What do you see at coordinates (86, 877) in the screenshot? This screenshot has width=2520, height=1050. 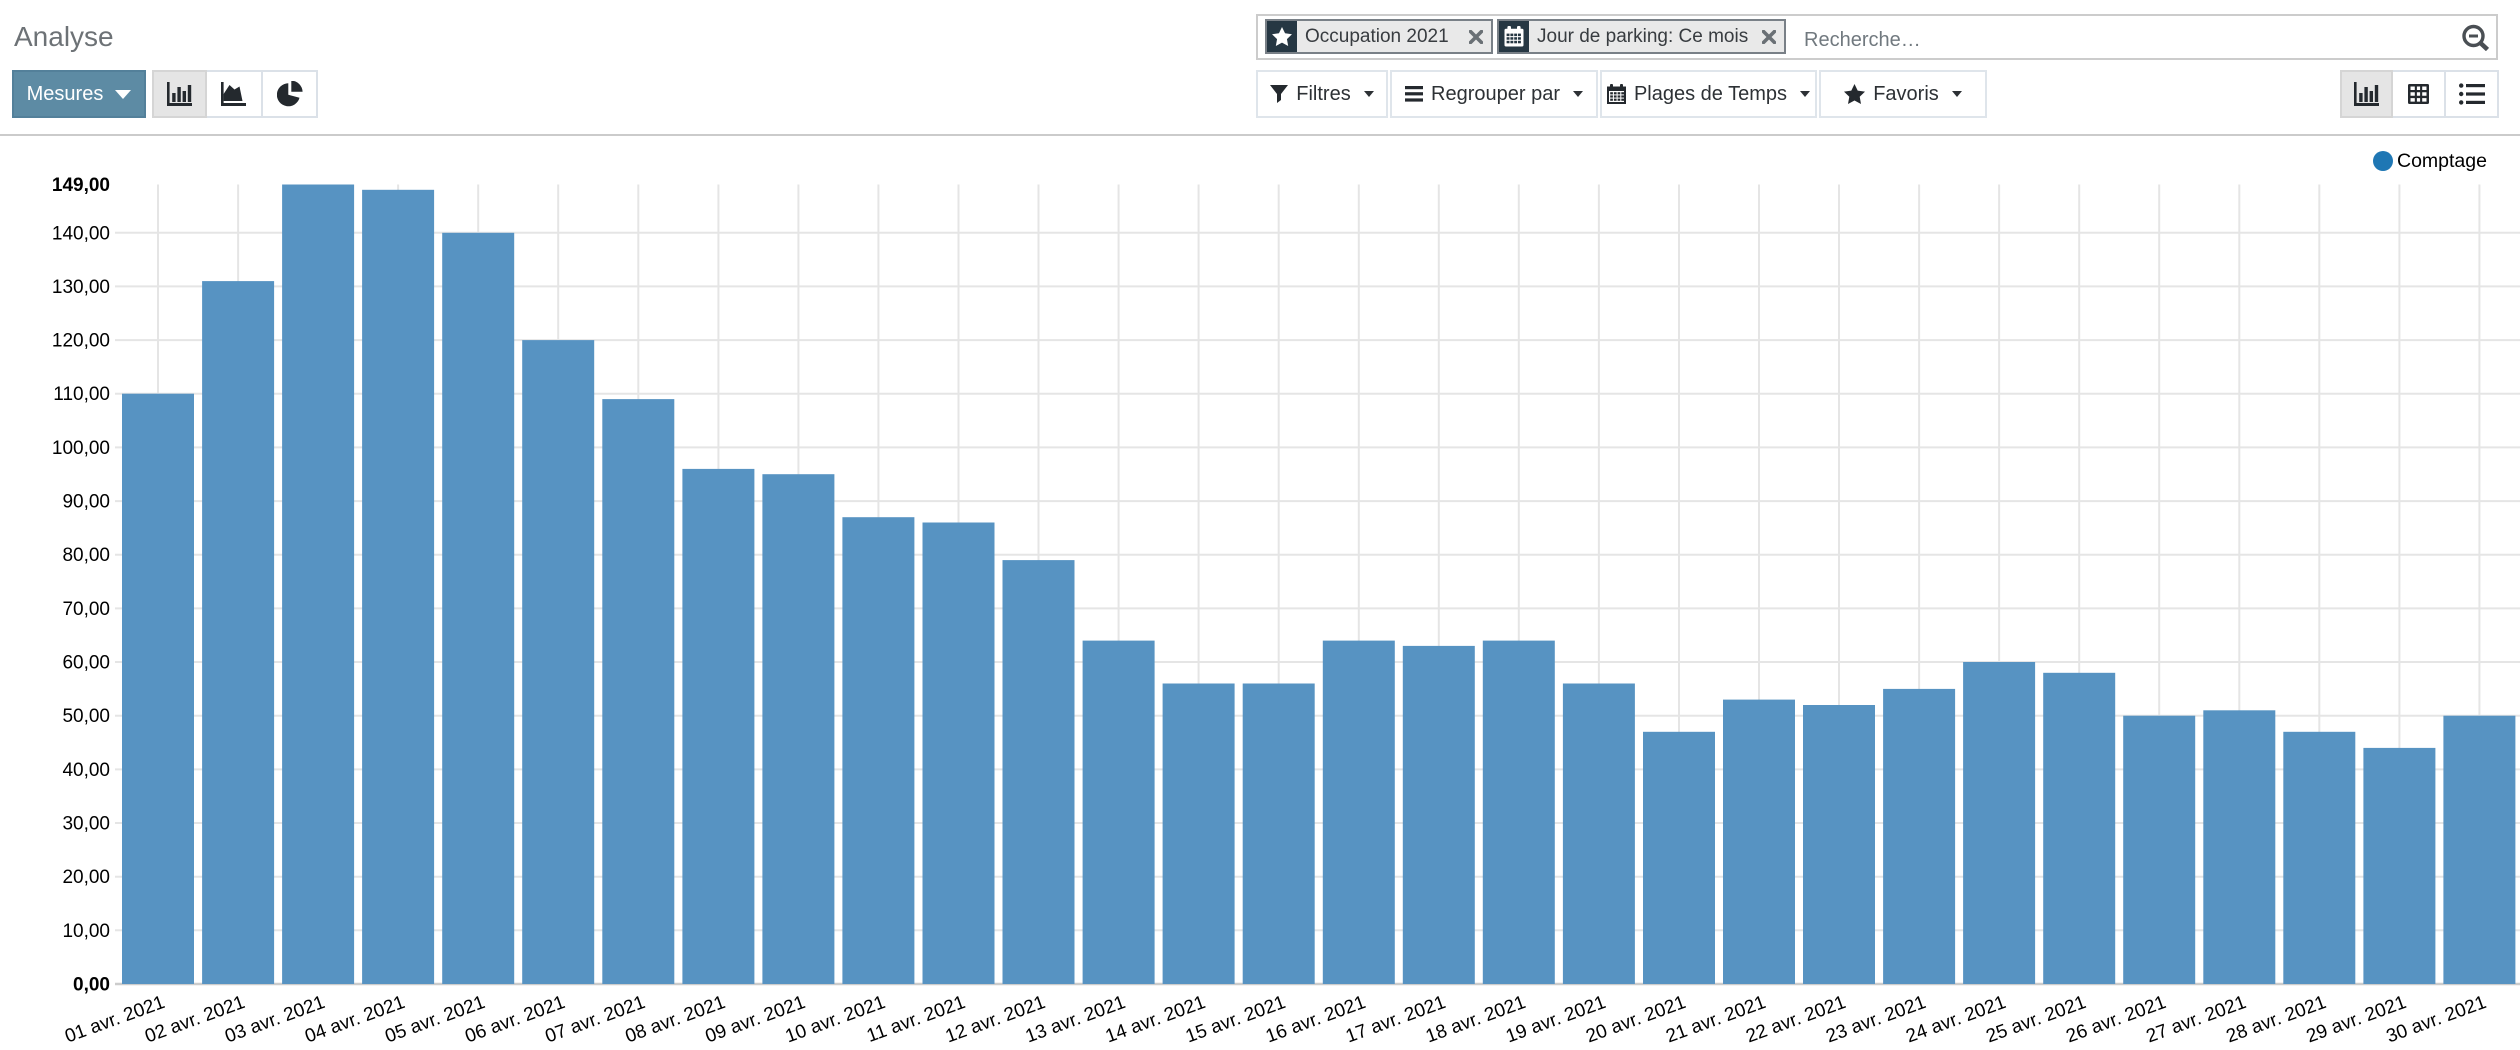 I see `svg-text: 20,00` at bounding box center [86, 877].